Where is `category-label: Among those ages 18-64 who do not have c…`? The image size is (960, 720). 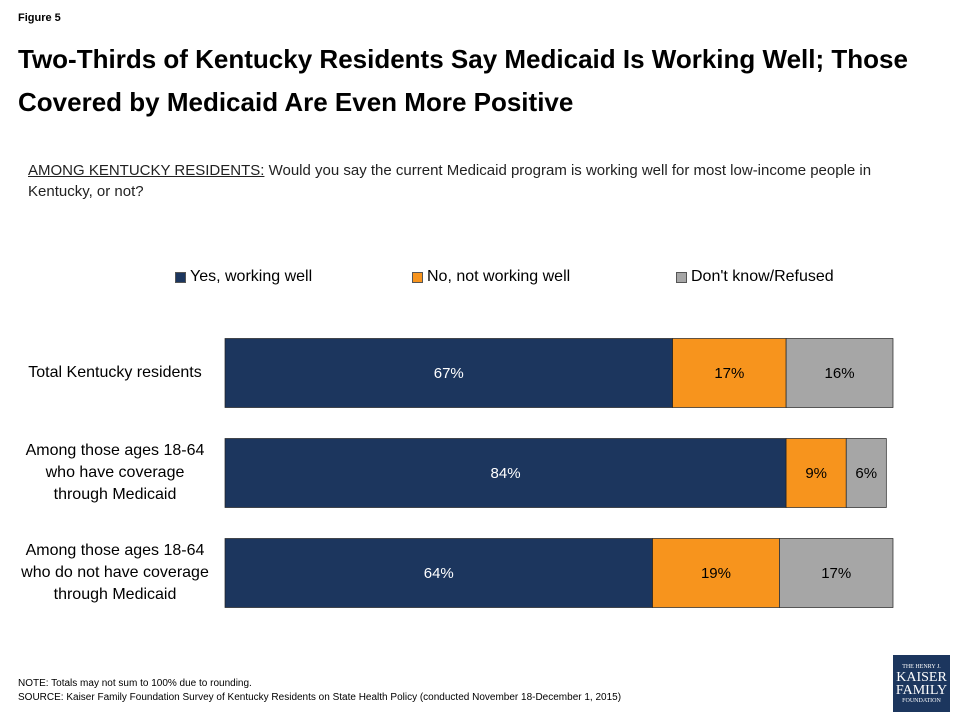
category-label: Among those ages 18-64 who do not have c… is located at coordinates (115, 572).